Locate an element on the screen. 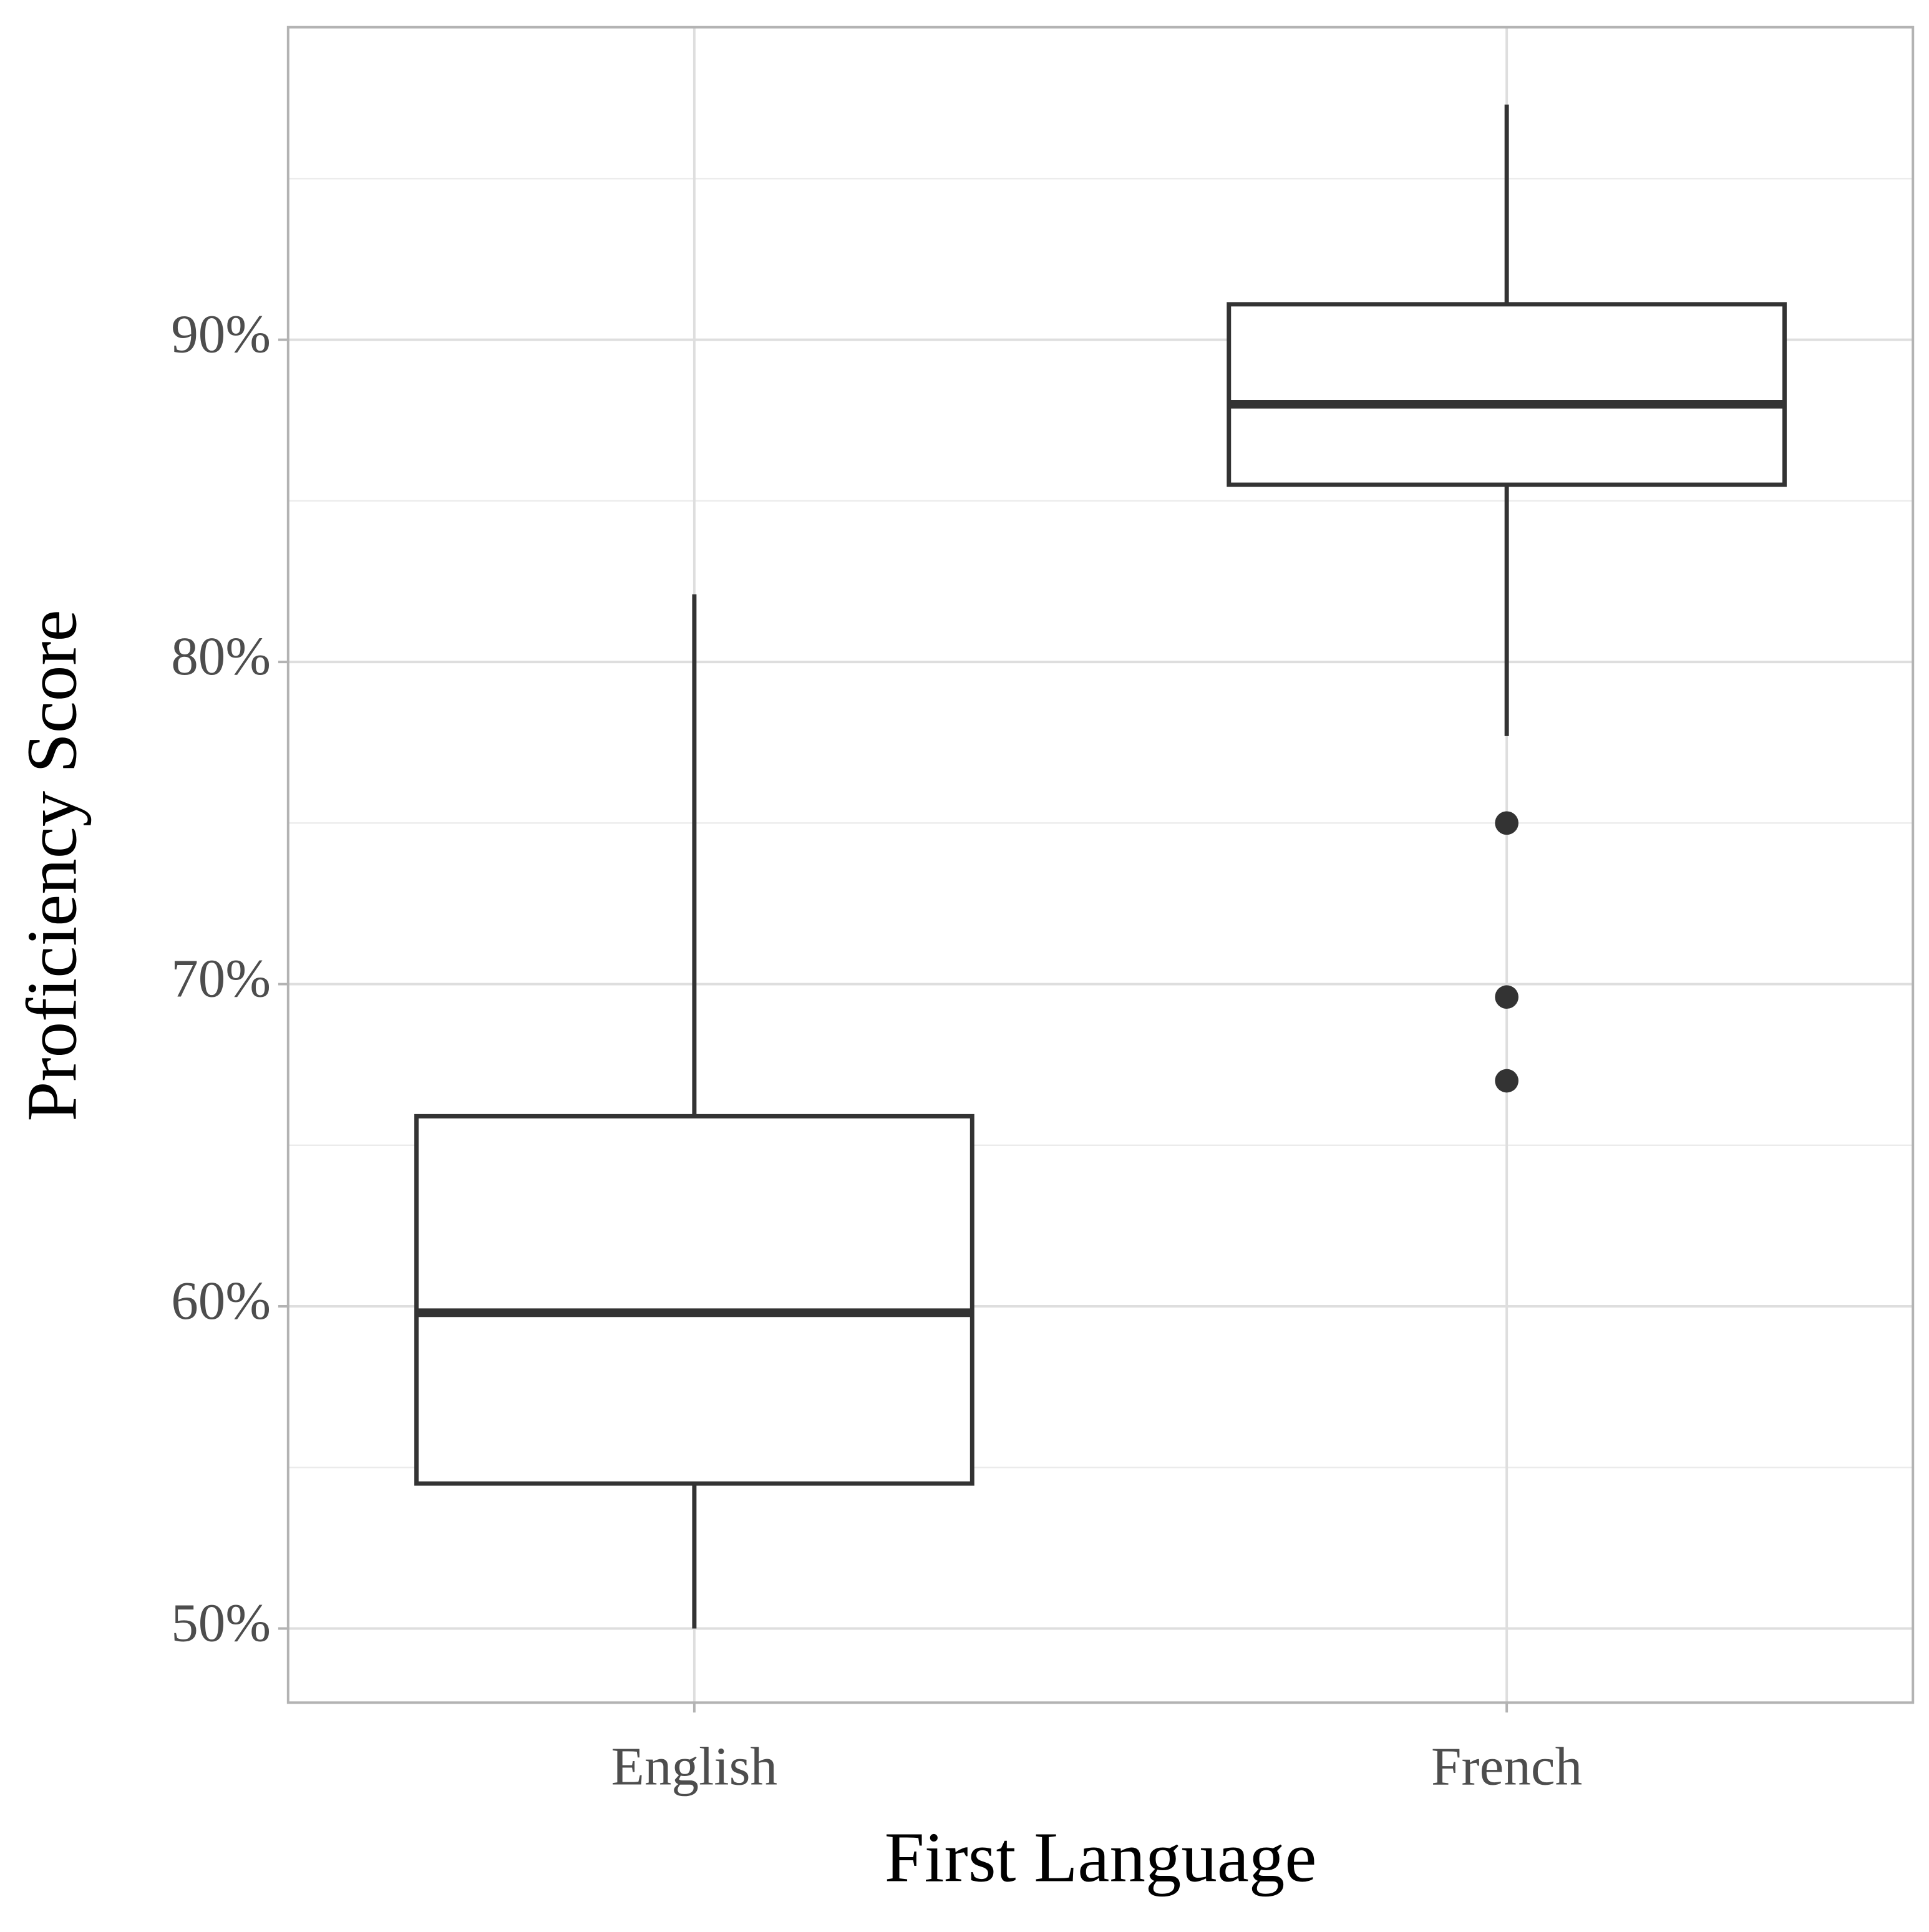 The image size is (1929, 1932). y-axis-title: Proficiency Score is located at coordinates (52, 865).